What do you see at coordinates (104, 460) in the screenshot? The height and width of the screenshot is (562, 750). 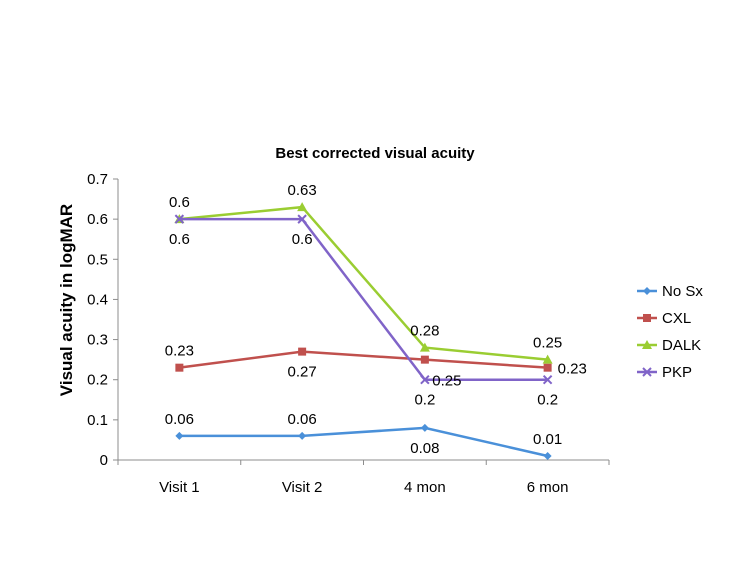 I see `y-tick-label: 0` at bounding box center [104, 460].